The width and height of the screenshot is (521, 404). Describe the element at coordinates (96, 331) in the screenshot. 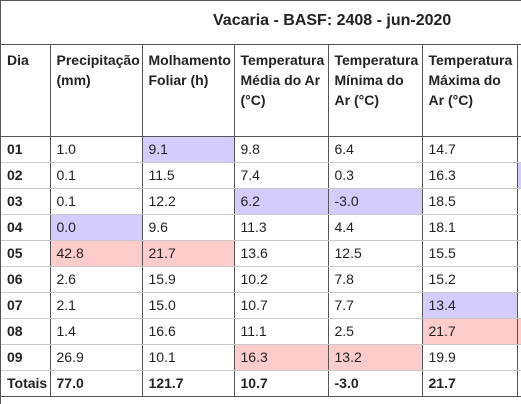

I see `value-cell: 1.4` at that location.